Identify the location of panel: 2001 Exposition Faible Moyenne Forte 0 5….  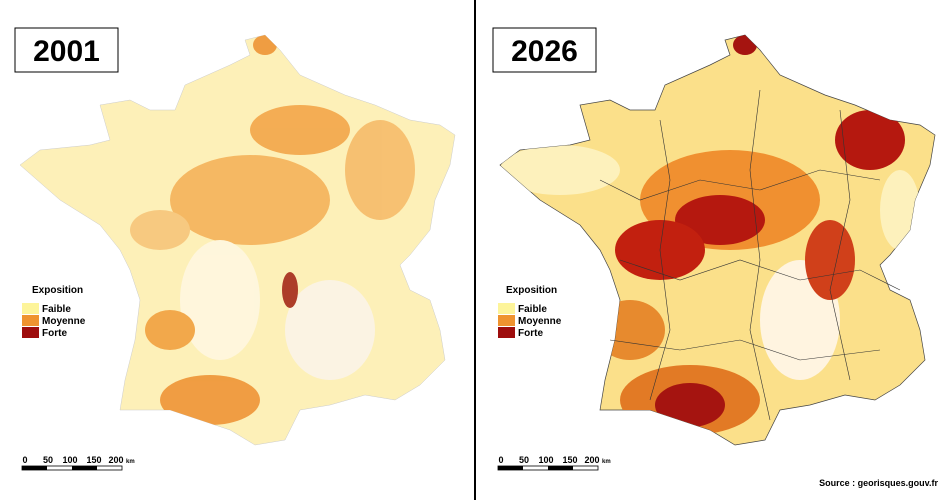
(74, 249).